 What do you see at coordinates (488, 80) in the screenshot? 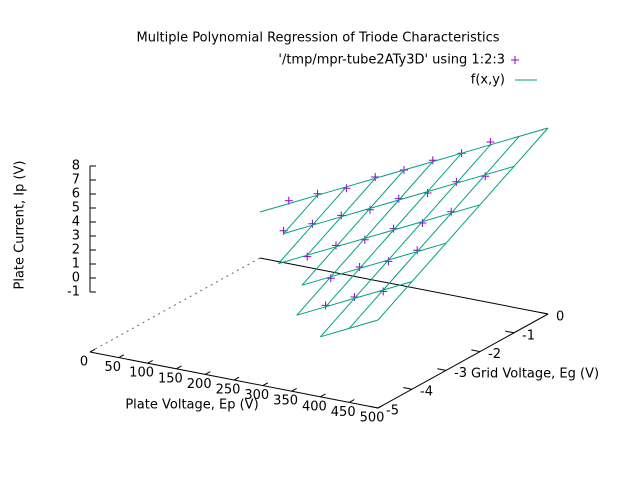
I see `legend-label: f(x,y)` at bounding box center [488, 80].